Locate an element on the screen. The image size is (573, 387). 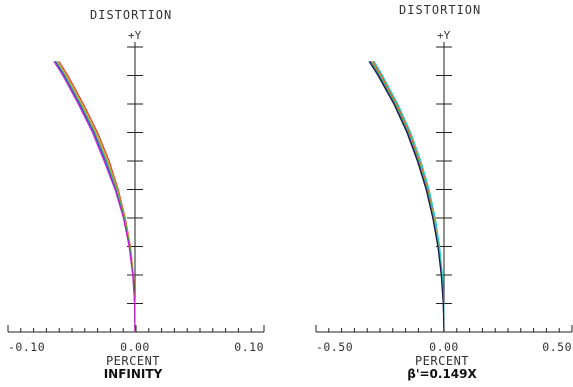
x-tick-label: -0.50 is located at coordinates (334, 347).